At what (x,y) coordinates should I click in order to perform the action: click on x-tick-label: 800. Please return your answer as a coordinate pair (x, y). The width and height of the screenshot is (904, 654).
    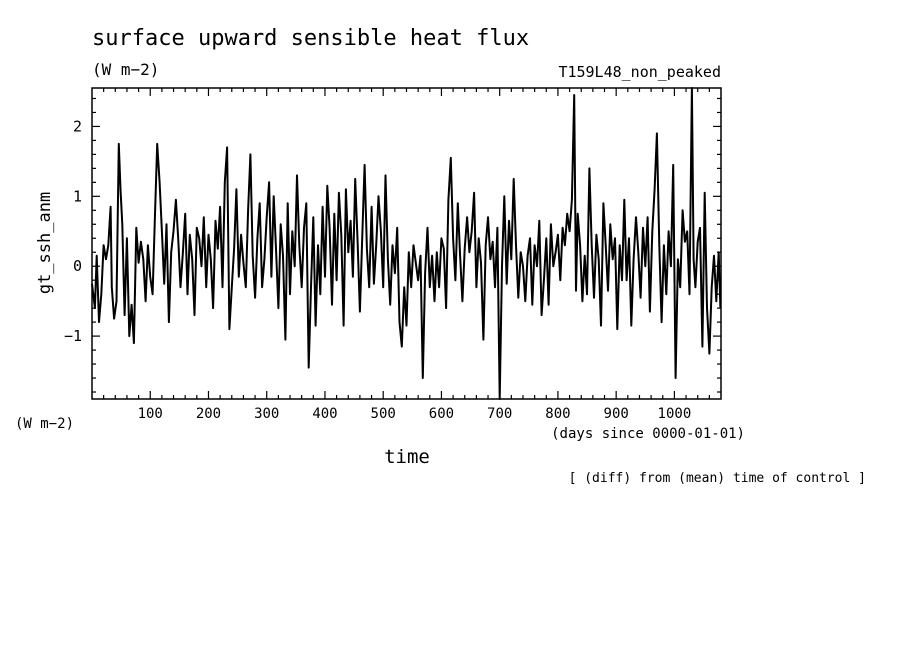
    Looking at the image, I should click on (557, 414).